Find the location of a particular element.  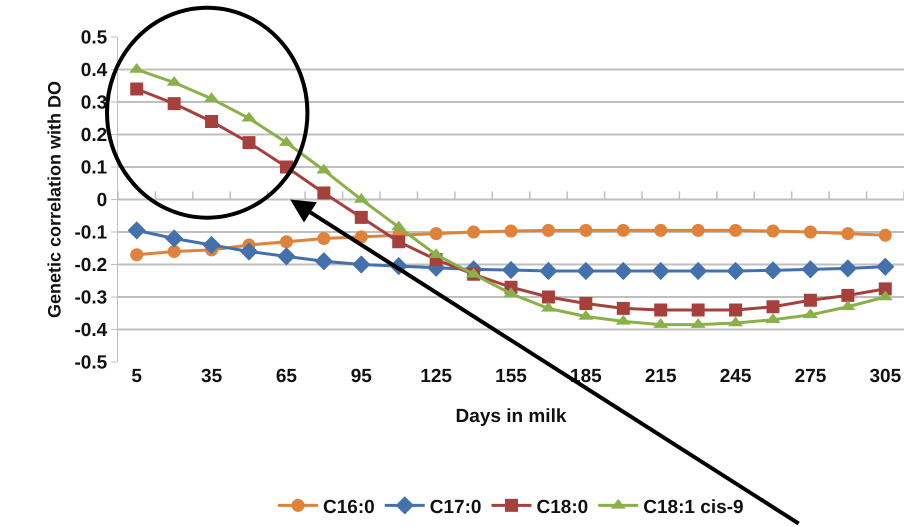

legend-label: C16:0 is located at coordinates (349, 507).